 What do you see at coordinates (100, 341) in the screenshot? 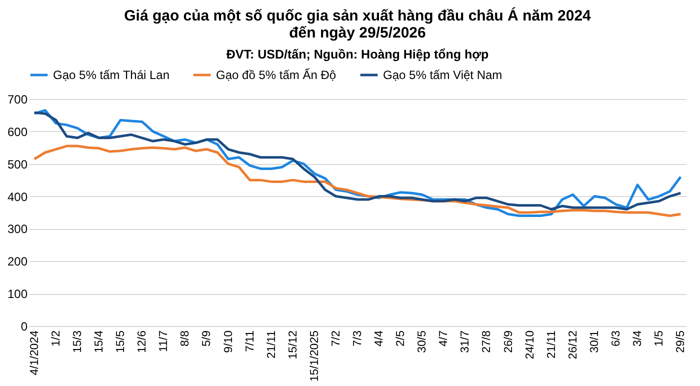
I see `x-tick-label: 15/4` at bounding box center [100, 341].